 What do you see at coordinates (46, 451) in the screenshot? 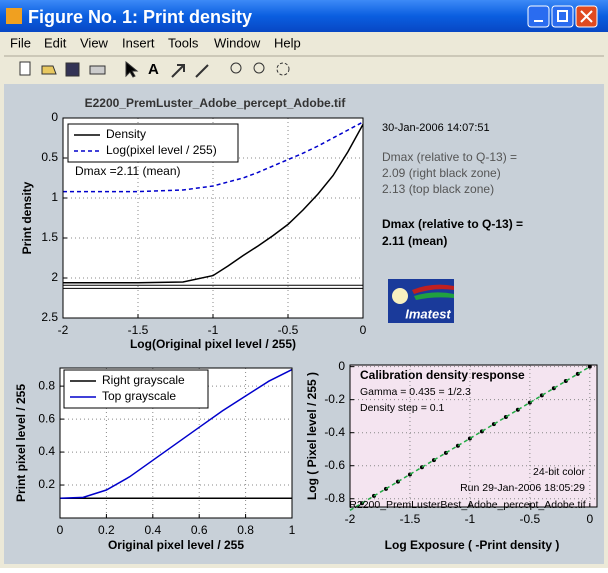
I see `y-tick-label: 0.4` at bounding box center [46, 451].